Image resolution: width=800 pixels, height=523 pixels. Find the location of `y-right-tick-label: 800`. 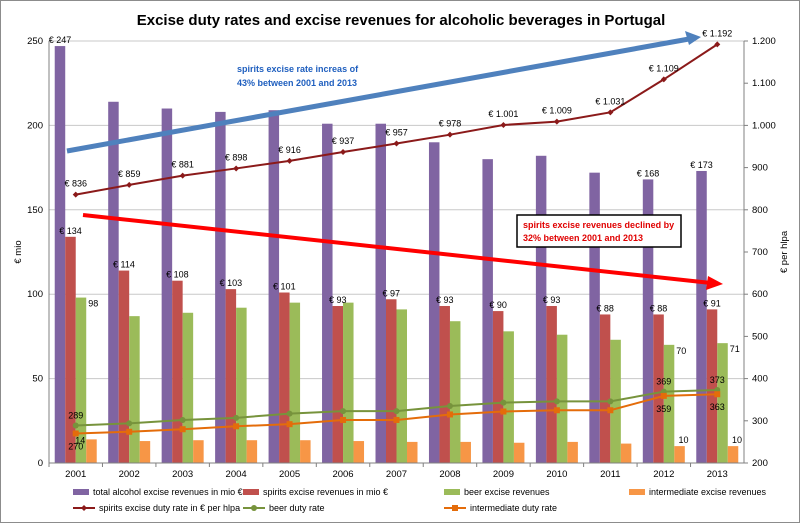

y-right-tick-label: 800 is located at coordinates (760, 210).